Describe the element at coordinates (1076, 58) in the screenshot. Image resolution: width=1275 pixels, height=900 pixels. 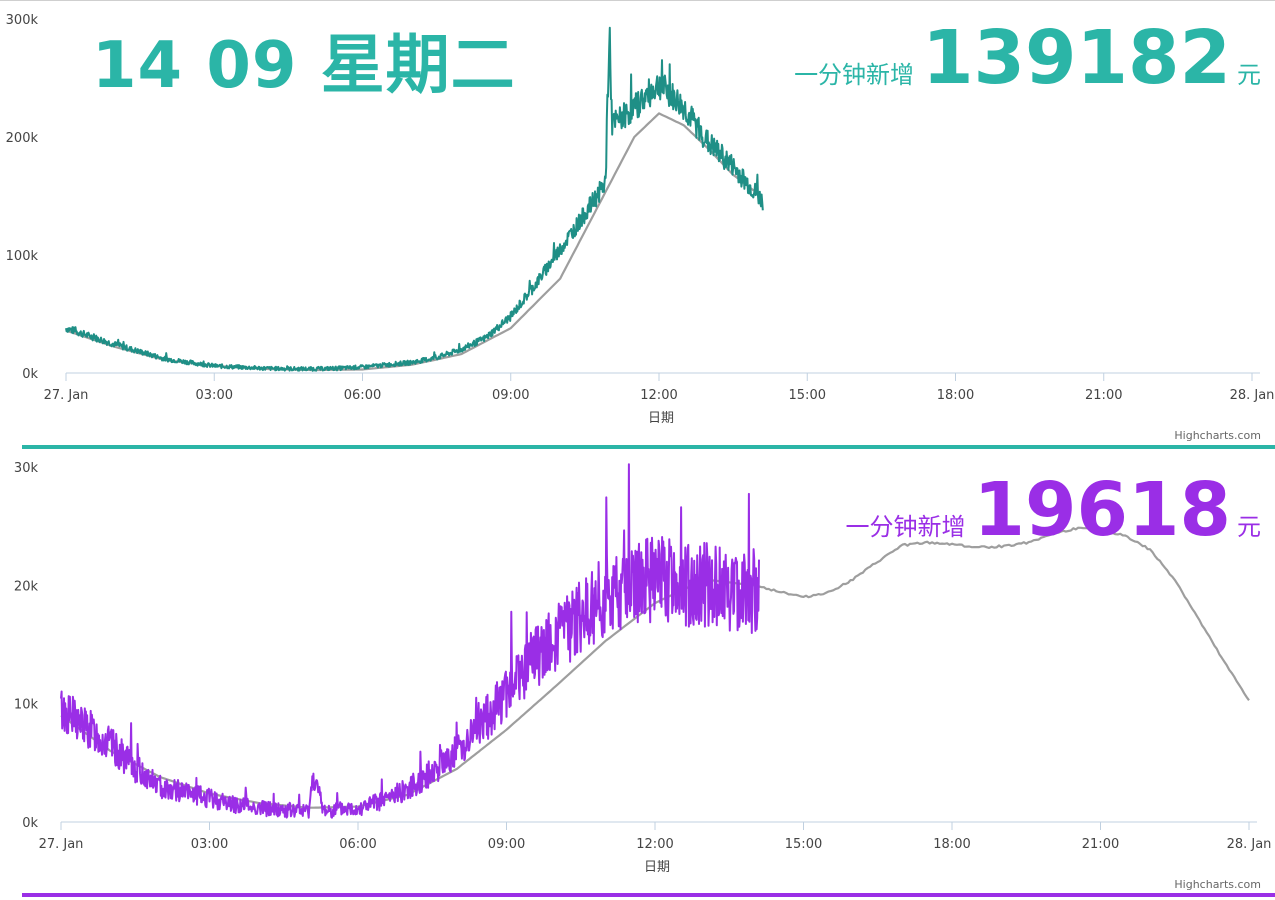
I see `top-counter-value: 139182` at that location.